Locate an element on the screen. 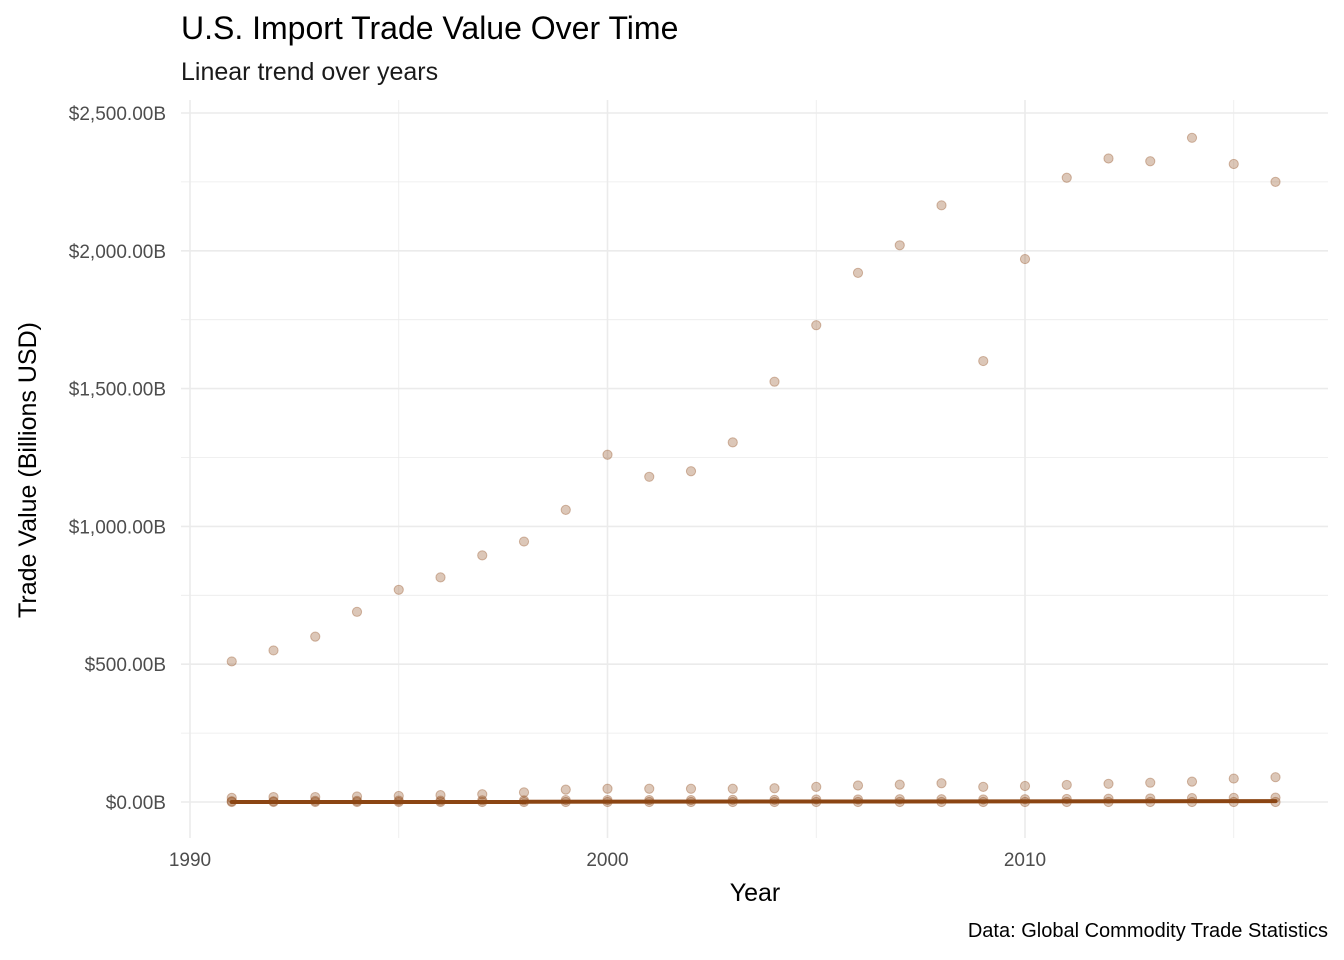  x-tick-label: 2010 is located at coordinates (1025, 860).